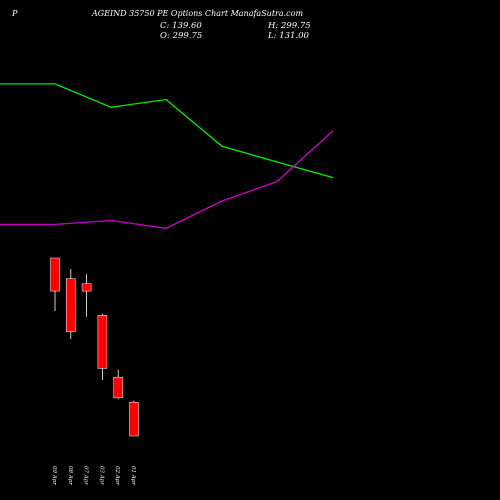 Image resolution: width=500 pixels, height=500 pixels. I want to click on x-axis-labels: 09 Apr 08 Apr 07 Apr 03 Apr 02 Apr 01 Apr, so click(93, 475).